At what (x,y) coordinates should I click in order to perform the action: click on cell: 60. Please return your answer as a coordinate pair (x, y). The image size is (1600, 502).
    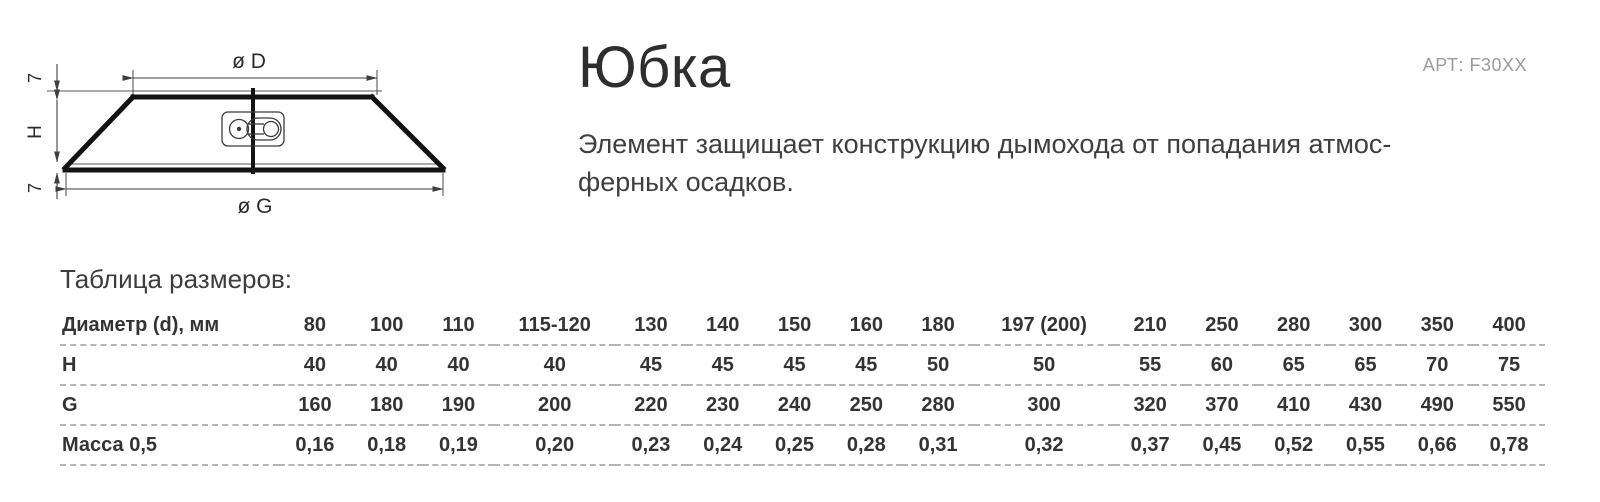
    Looking at the image, I should click on (1222, 365).